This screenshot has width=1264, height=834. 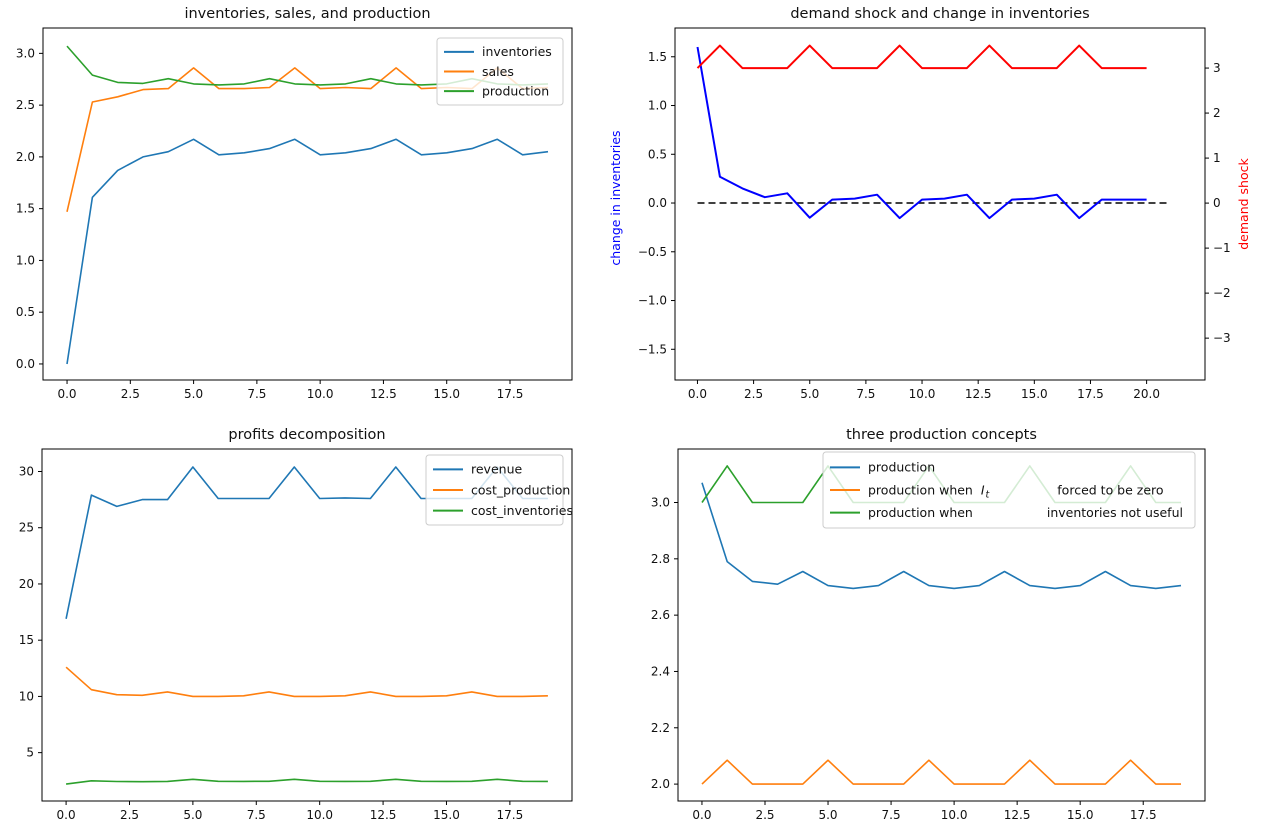 What do you see at coordinates (652, 252) in the screenshot?
I see `svg-text: −0.5` at bounding box center [652, 252].